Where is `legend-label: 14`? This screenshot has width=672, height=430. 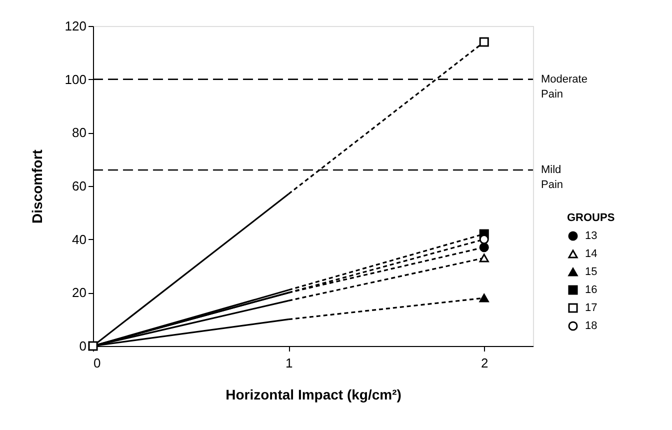 legend-label: 14 is located at coordinates (591, 254).